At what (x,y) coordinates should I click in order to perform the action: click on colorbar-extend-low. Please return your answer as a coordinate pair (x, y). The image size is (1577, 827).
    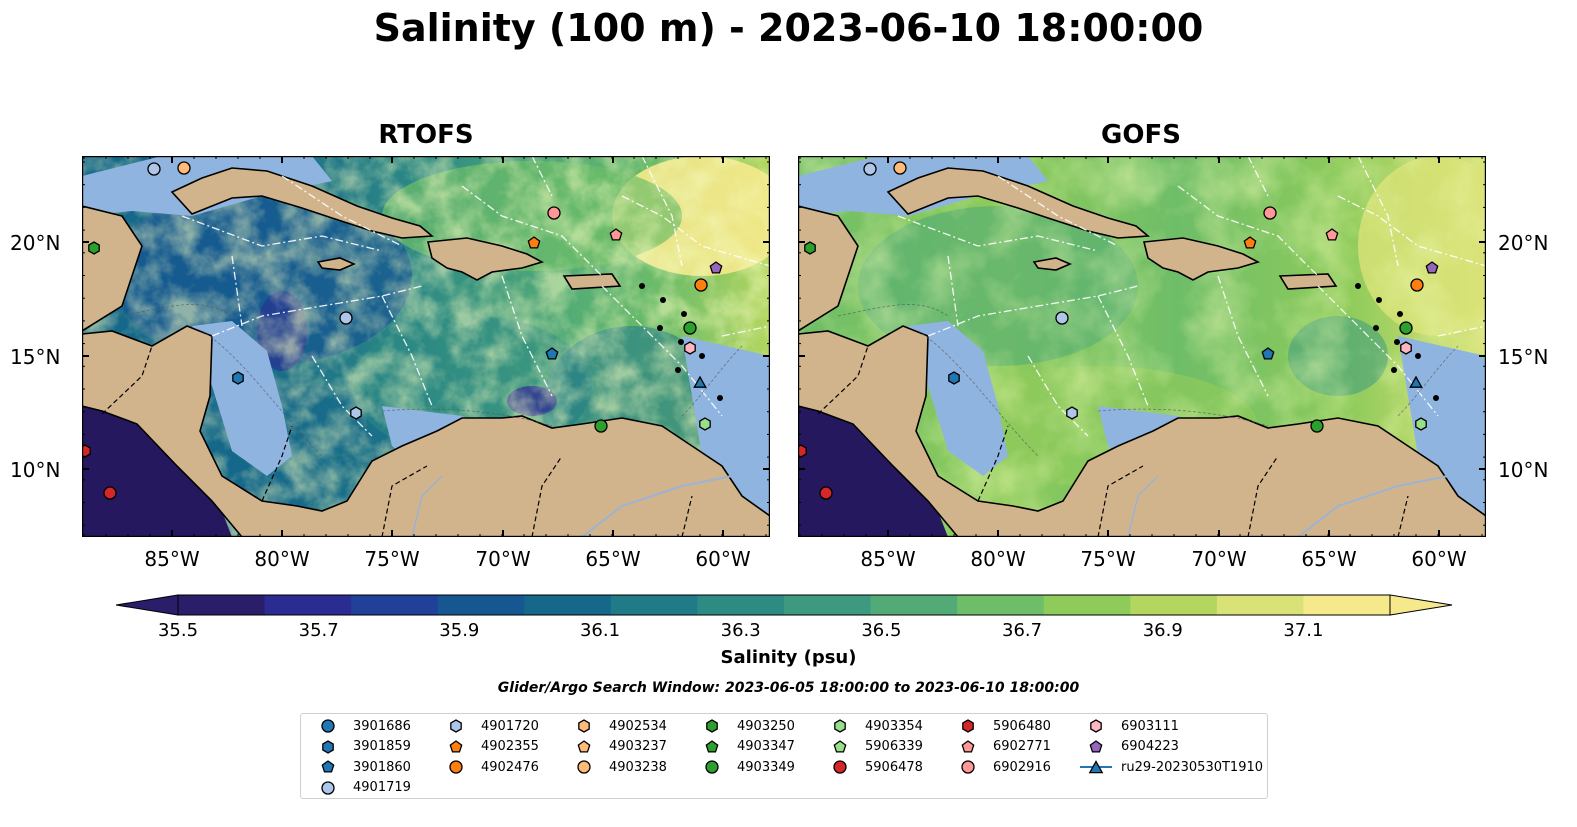
    Looking at the image, I should click on (147, 605).